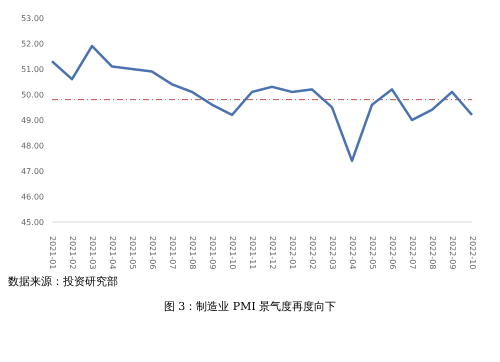  Describe the element at coordinates (72, 253) in the screenshot. I see `x-tick-label: 2021-02` at that location.